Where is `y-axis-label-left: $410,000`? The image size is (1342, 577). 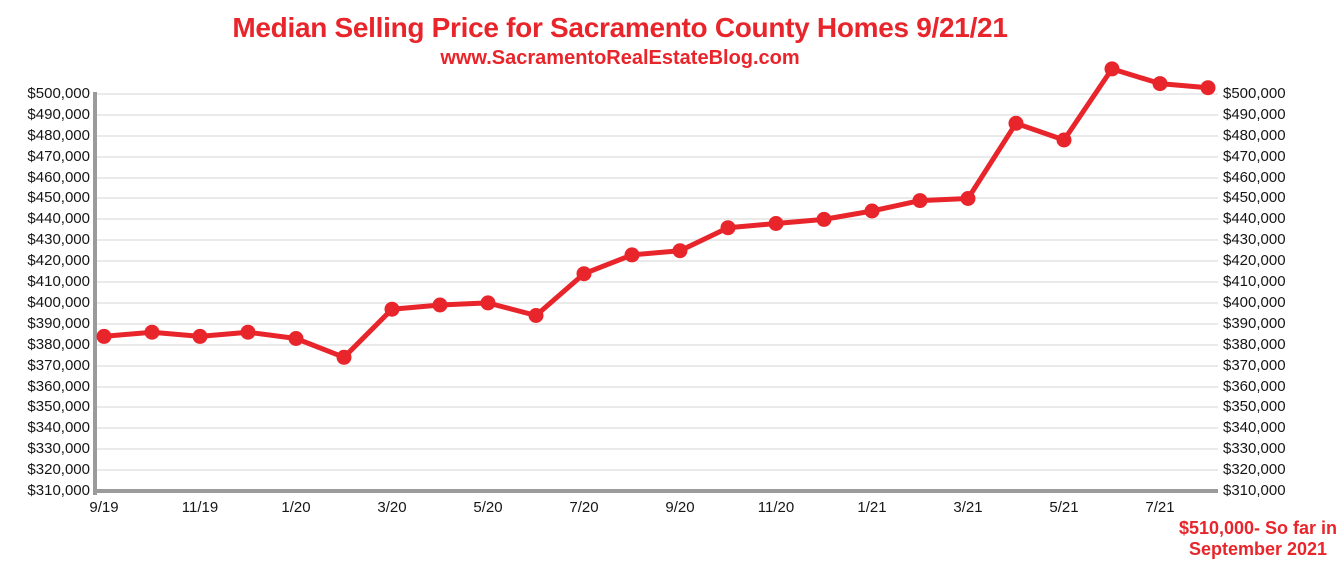 y-axis-label-left: $410,000 is located at coordinates (58, 282).